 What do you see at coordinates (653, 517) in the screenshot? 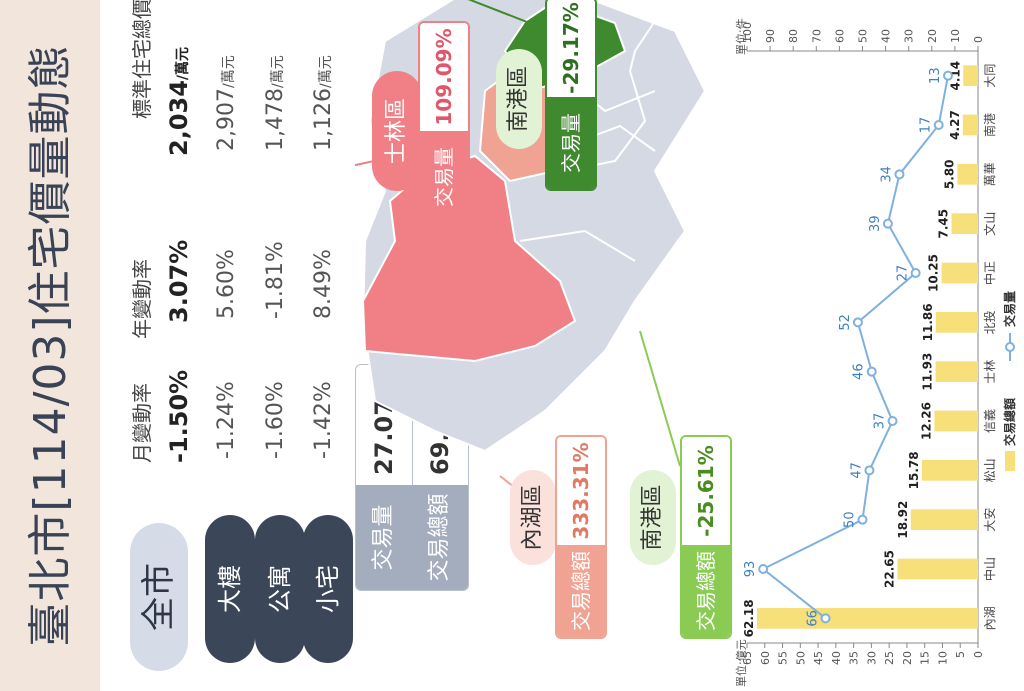
I see `nangang-amount-name: 南港區` at bounding box center [653, 517].